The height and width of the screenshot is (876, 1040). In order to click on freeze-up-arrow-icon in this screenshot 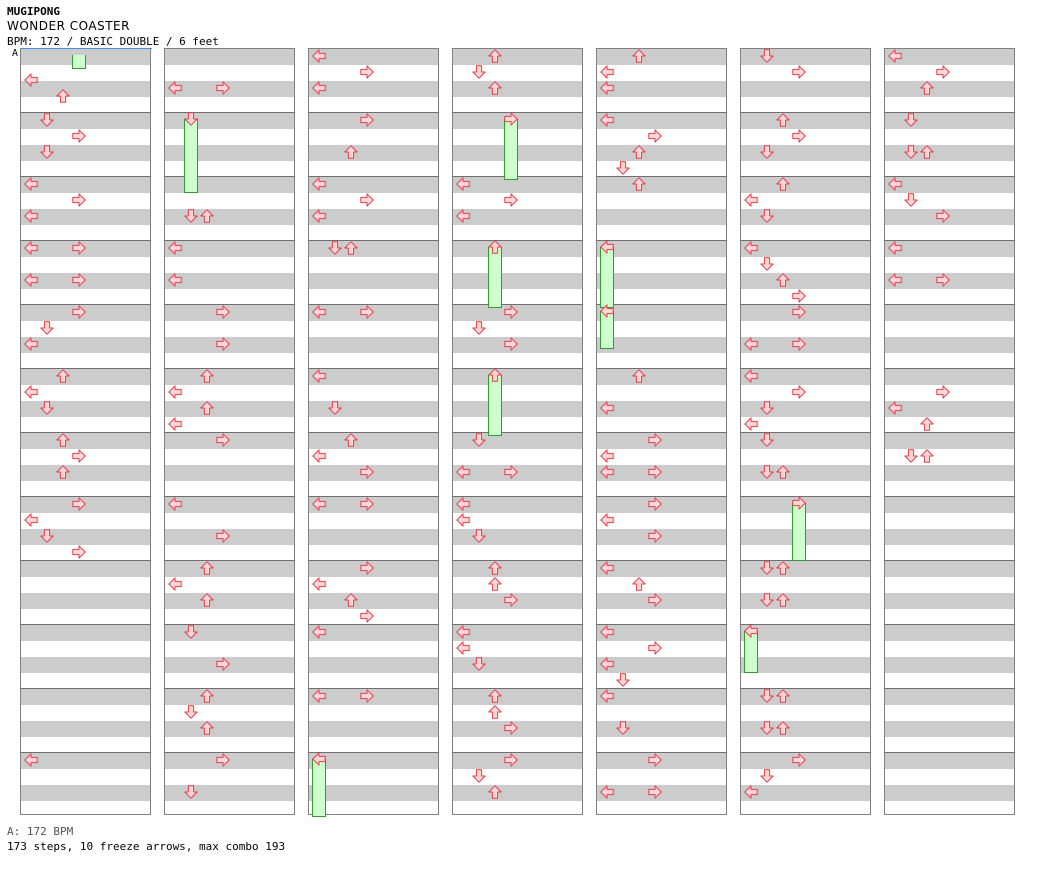, I will do `click(495, 375)`.